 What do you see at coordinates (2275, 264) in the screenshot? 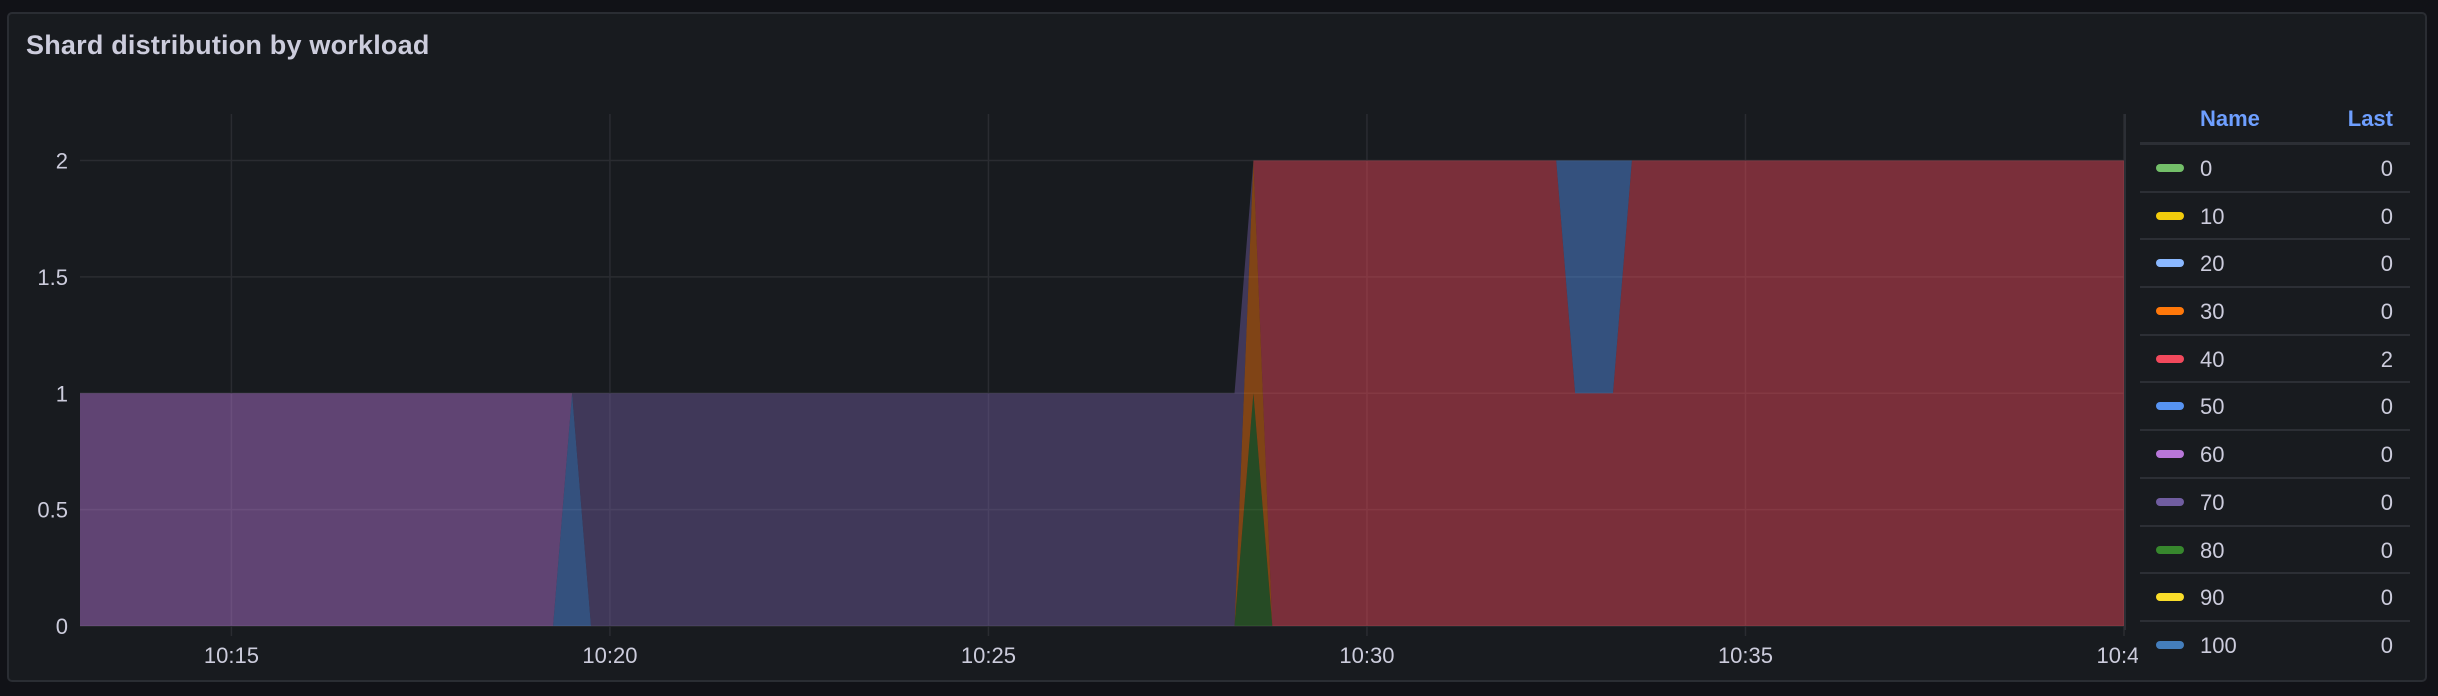
I see `legend-row: 20 0` at bounding box center [2275, 264].